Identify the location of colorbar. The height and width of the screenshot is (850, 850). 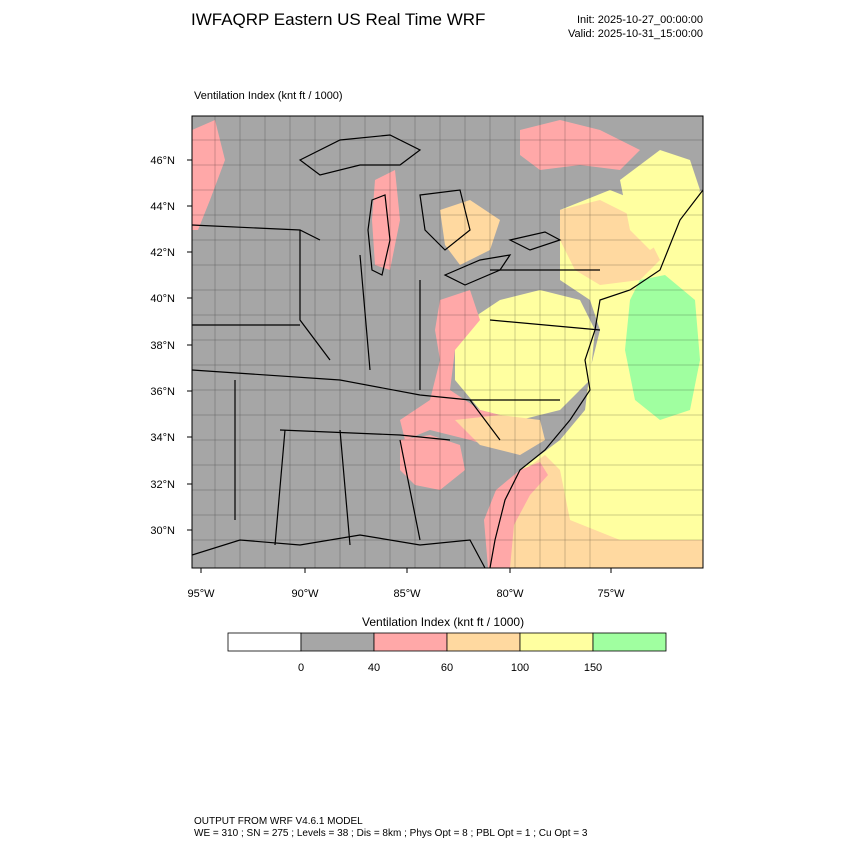
(447, 642).